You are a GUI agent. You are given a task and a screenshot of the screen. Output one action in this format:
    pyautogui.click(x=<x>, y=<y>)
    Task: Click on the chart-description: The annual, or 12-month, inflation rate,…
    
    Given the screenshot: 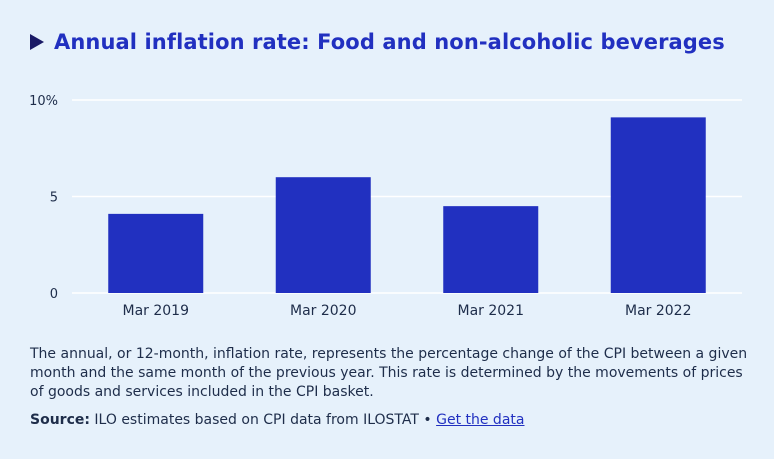 What is the action you would take?
    pyautogui.click(x=389, y=373)
    